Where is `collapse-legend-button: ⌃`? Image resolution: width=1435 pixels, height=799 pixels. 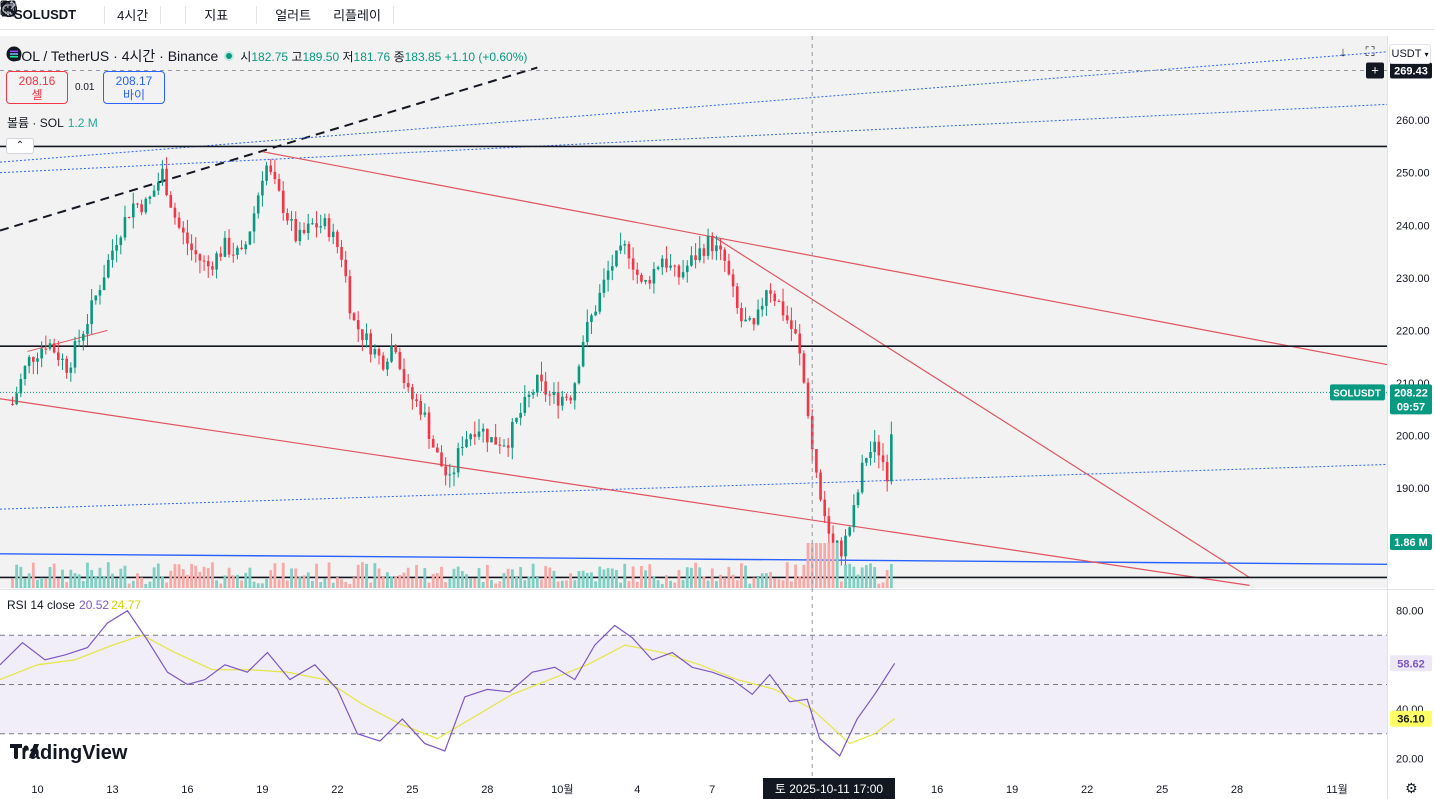
collapse-legend-button: ⌃ is located at coordinates (20, 146).